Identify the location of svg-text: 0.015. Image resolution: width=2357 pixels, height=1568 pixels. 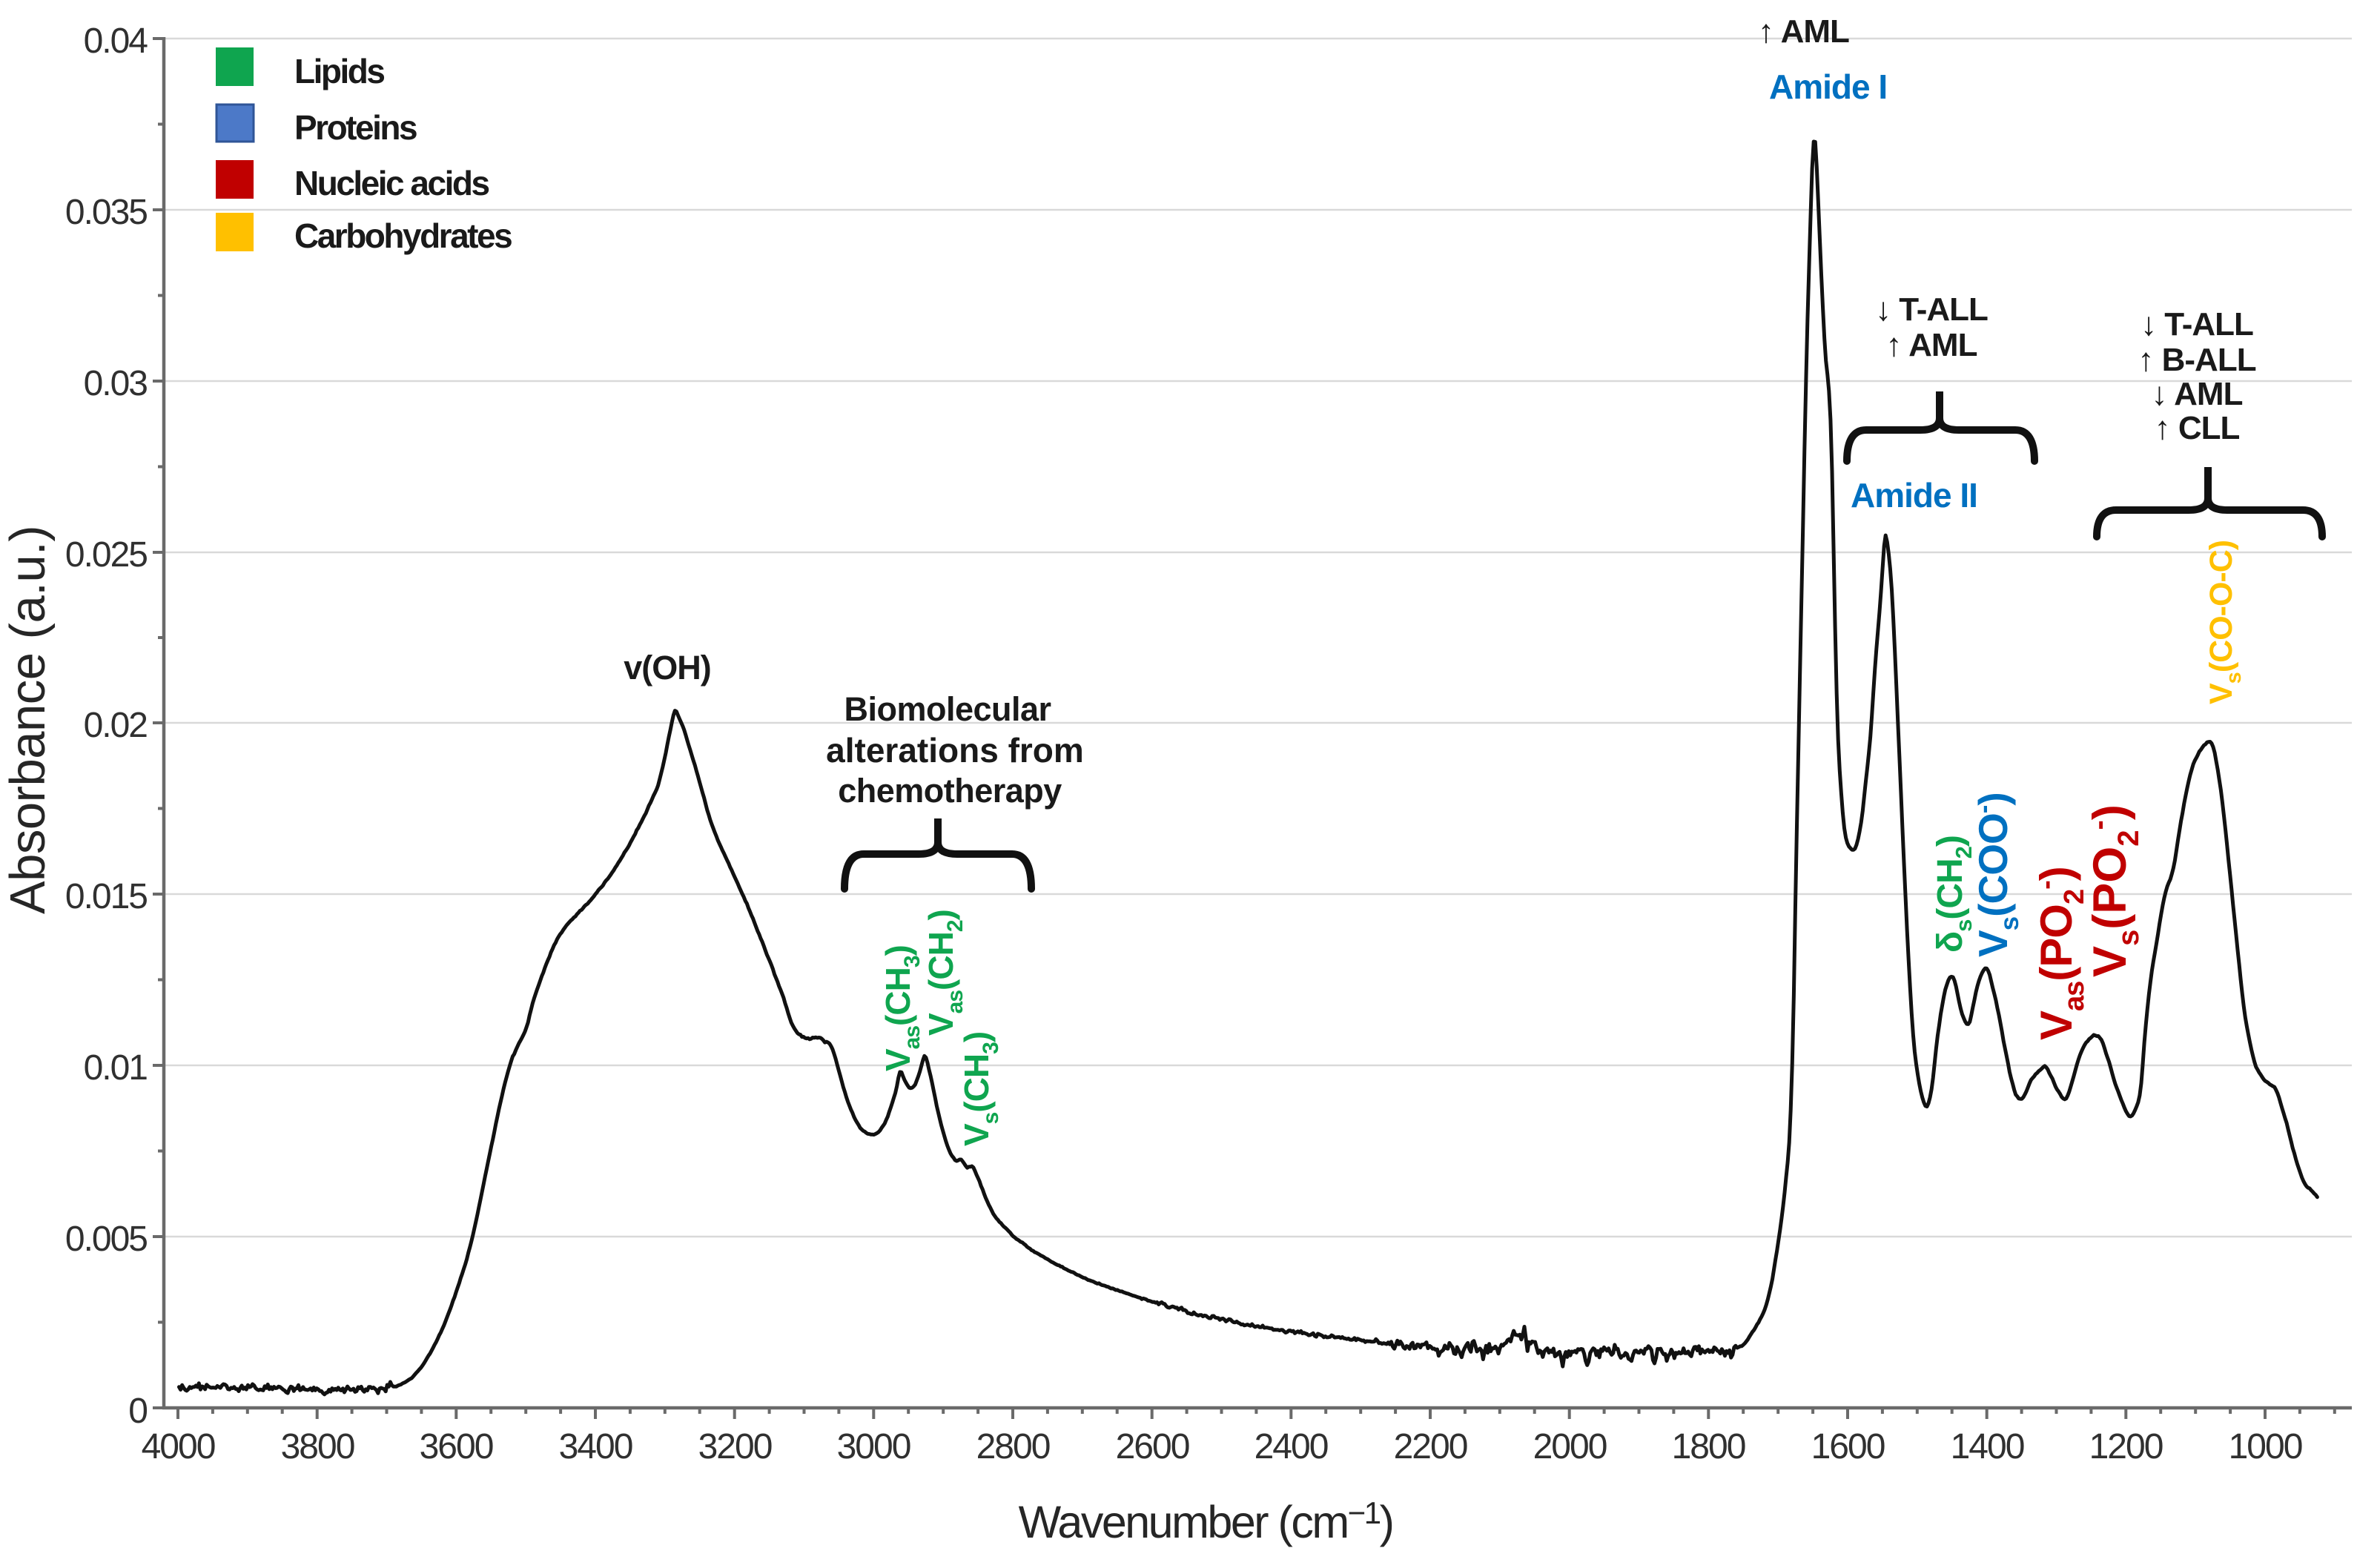
(106, 896).